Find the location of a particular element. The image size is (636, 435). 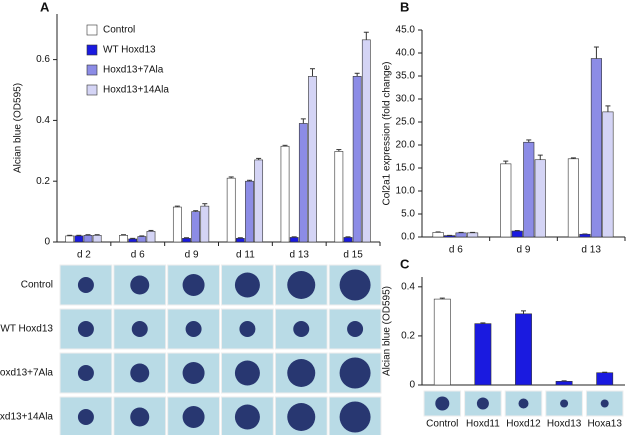

y-tick-label: 20.0 is located at coordinates (406, 145).